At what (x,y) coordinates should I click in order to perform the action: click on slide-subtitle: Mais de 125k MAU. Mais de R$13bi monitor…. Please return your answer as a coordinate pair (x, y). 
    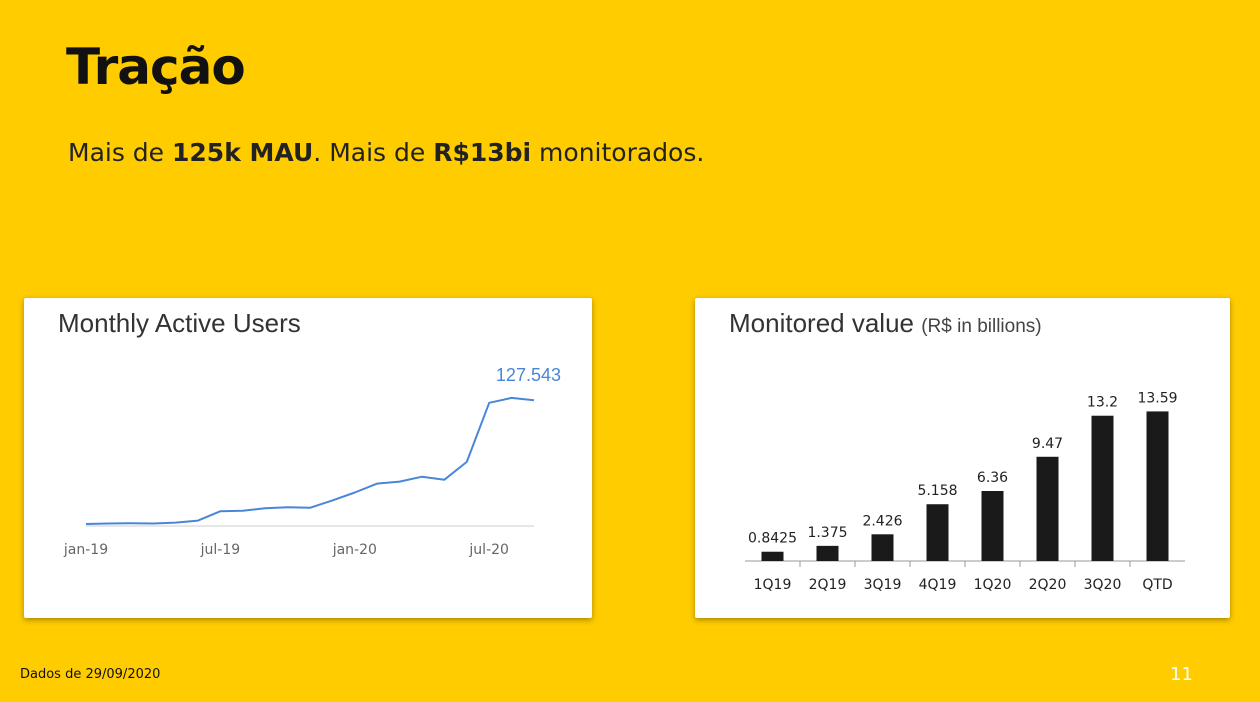
    Looking at the image, I should click on (386, 152).